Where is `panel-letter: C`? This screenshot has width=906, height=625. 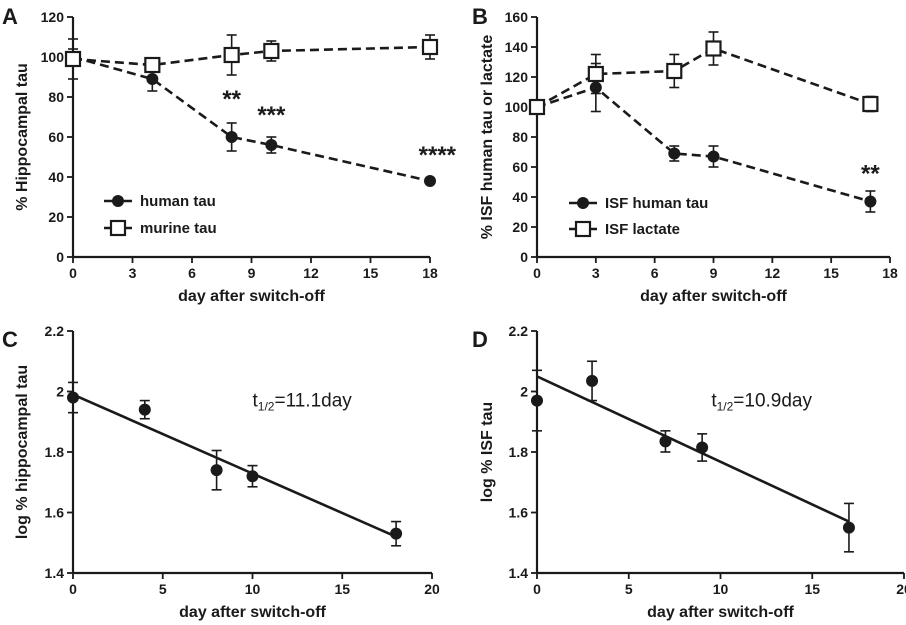
panel-letter: C is located at coordinates (10, 339).